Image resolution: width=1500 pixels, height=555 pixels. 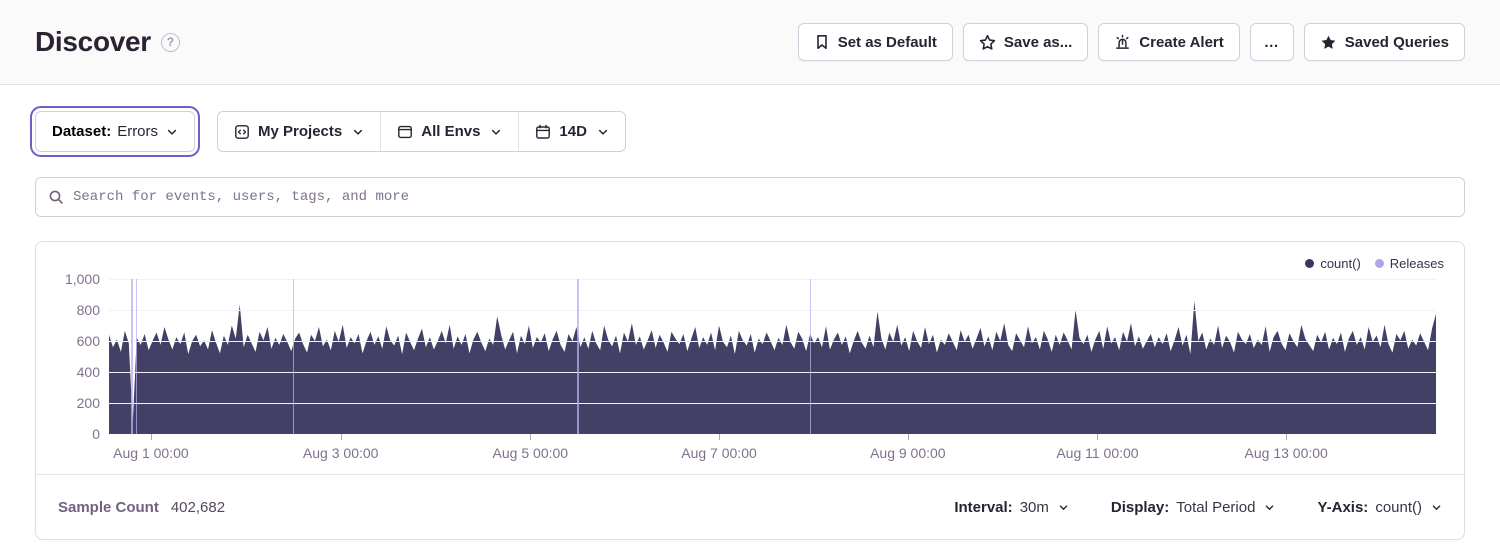 I want to click on environments-dropdown: All Envs, so click(x=449, y=131).